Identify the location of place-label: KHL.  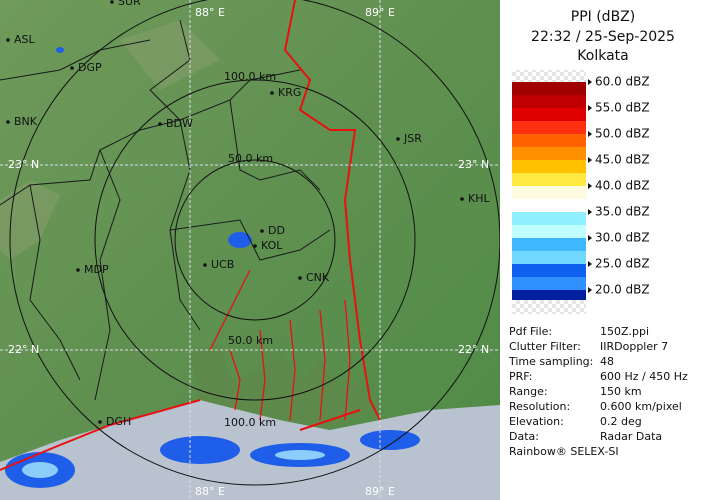
(479, 198).